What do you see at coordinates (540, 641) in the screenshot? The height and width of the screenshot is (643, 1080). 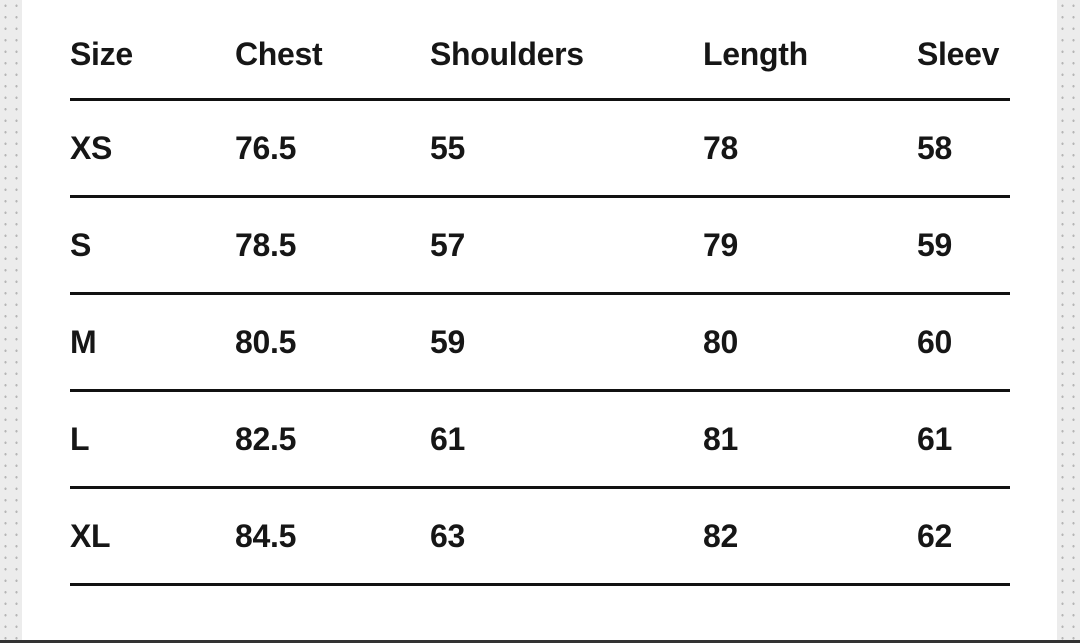 I see `bottom-edge` at bounding box center [540, 641].